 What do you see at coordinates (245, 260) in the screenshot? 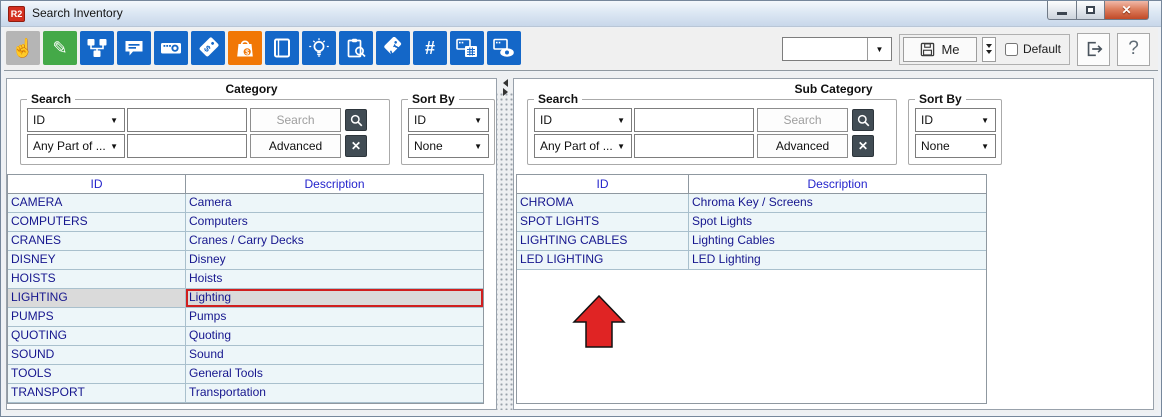
I see `table-row: DISNEY Disney` at bounding box center [245, 260].